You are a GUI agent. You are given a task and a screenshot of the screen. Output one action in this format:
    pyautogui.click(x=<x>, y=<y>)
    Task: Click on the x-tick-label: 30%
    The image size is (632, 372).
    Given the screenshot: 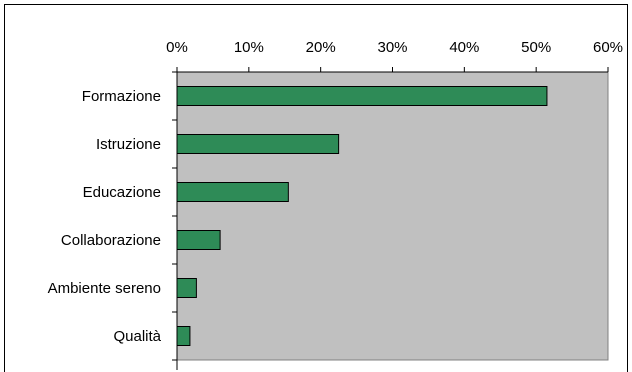 What is the action you would take?
    pyautogui.click(x=392, y=47)
    